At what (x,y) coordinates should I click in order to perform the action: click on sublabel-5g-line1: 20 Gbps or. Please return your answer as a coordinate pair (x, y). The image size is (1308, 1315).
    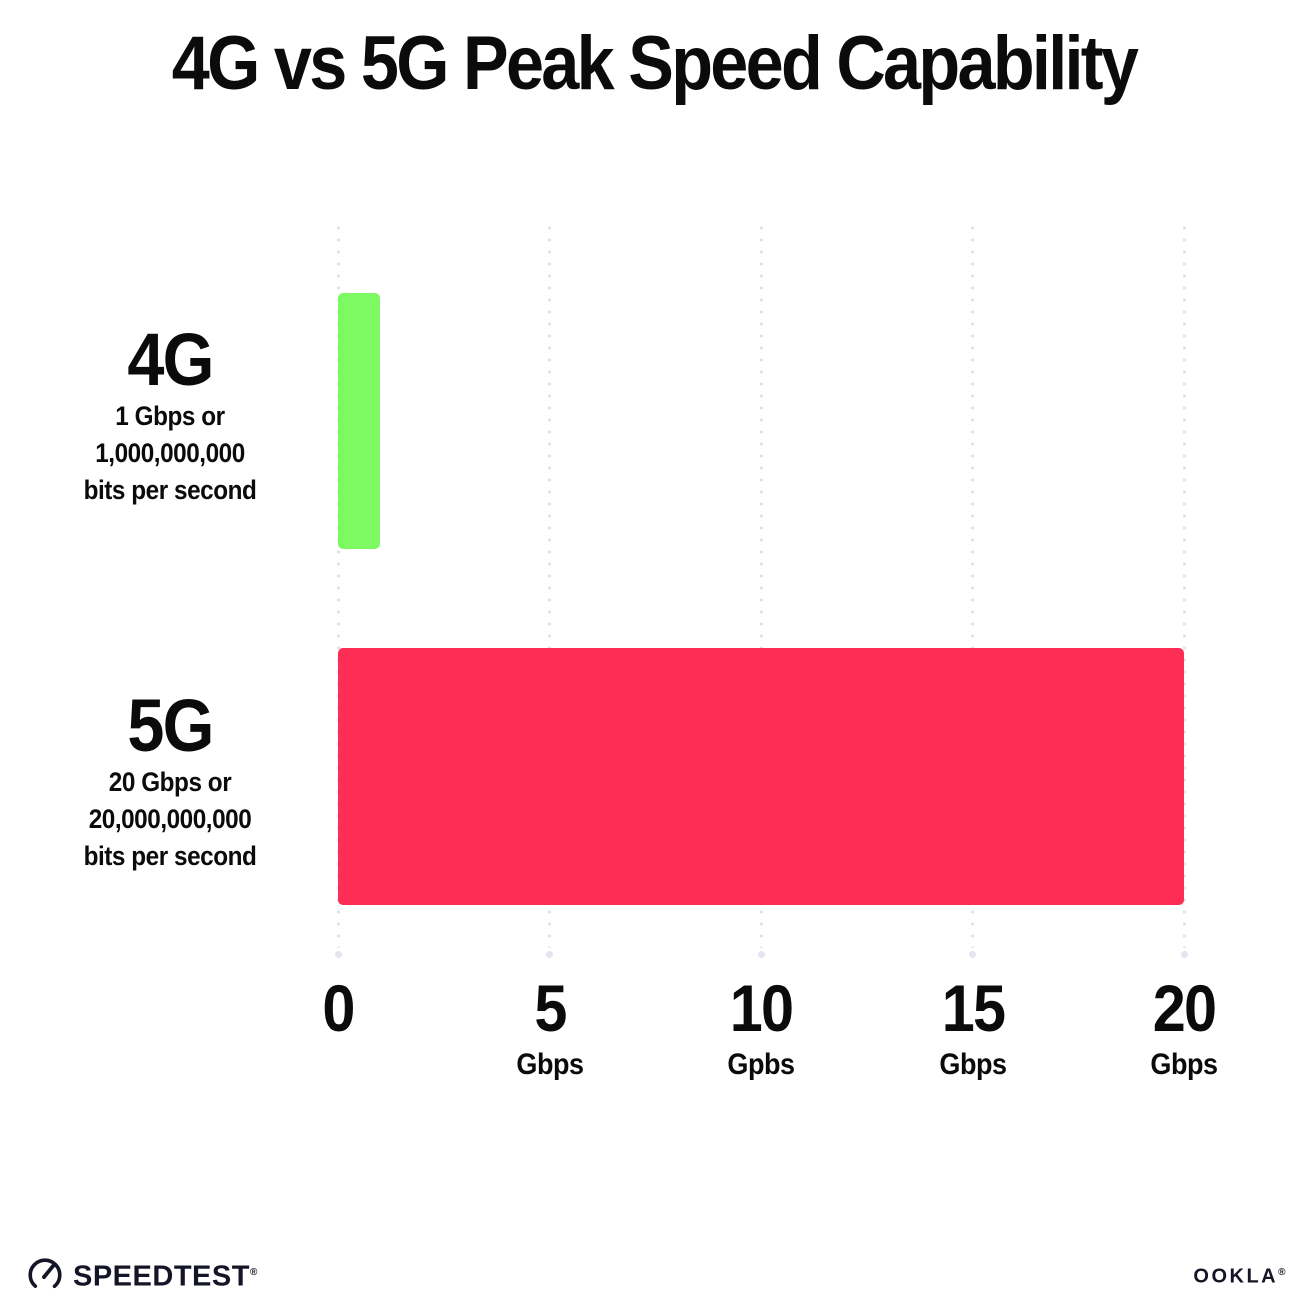
    Looking at the image, I should click on (170, 782).